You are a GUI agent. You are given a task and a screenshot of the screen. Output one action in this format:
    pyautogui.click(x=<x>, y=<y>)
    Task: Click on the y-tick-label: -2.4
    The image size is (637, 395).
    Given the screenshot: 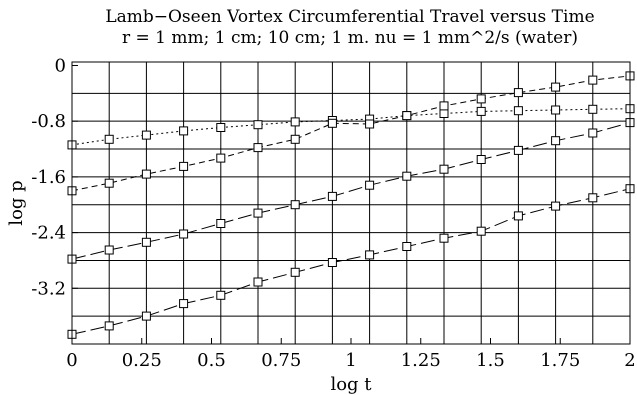 What is the action you would take?
    pyautogui.click(x=48, y=233)
    